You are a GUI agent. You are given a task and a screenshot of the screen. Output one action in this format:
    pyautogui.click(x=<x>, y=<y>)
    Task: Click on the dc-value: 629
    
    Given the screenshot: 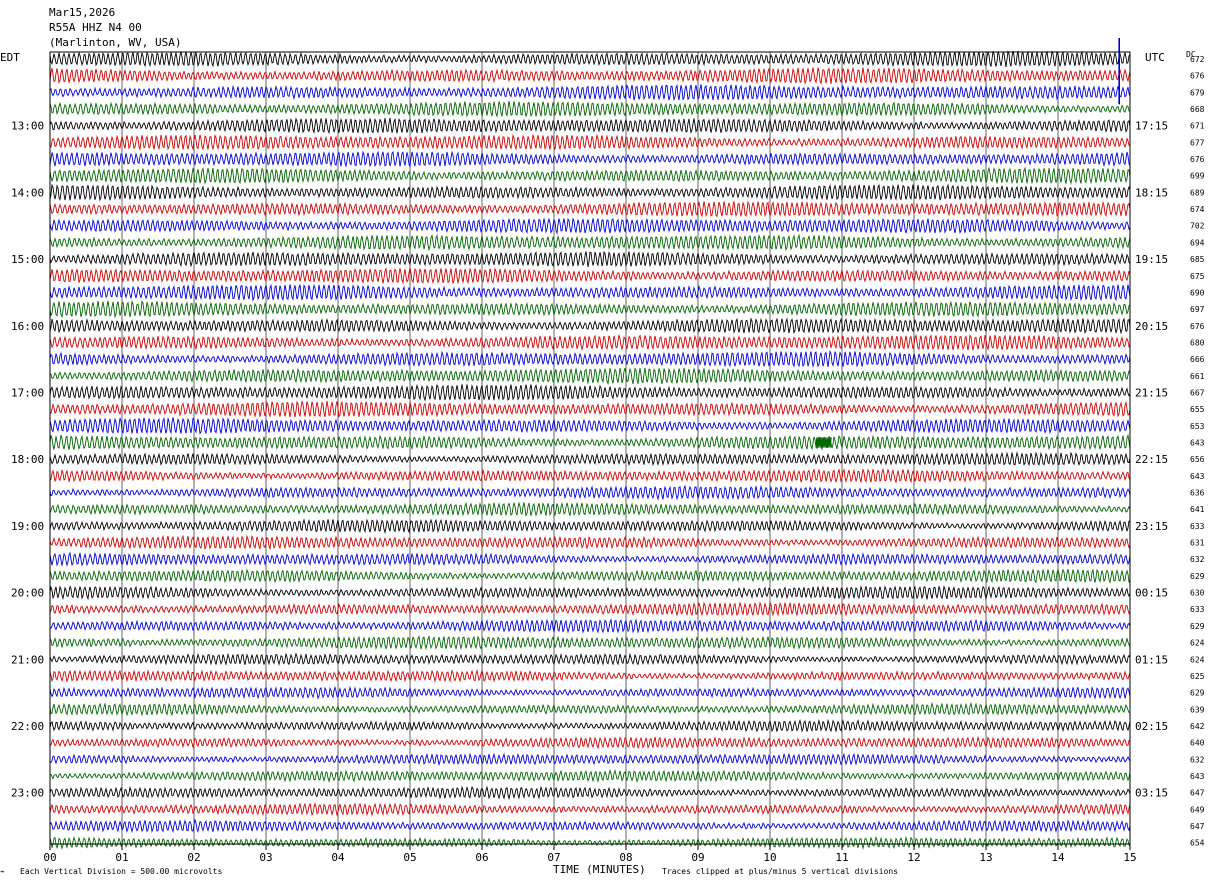 What is the action you would take?
    pyautogui.click(x=1197, y=693)
    